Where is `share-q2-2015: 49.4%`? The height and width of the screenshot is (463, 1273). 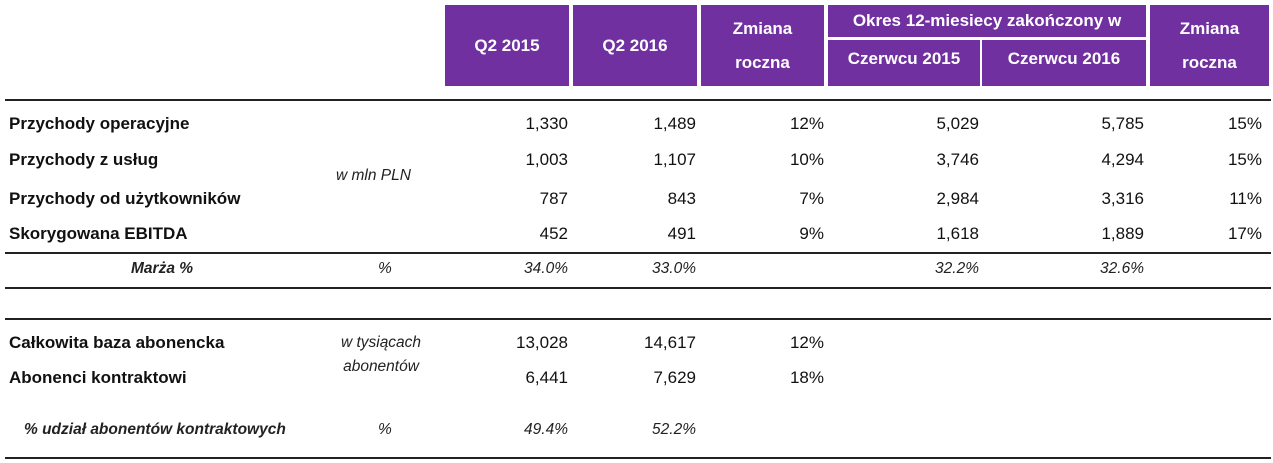
share-q2-2015: 49.4% is located at coordinates (546, 429).